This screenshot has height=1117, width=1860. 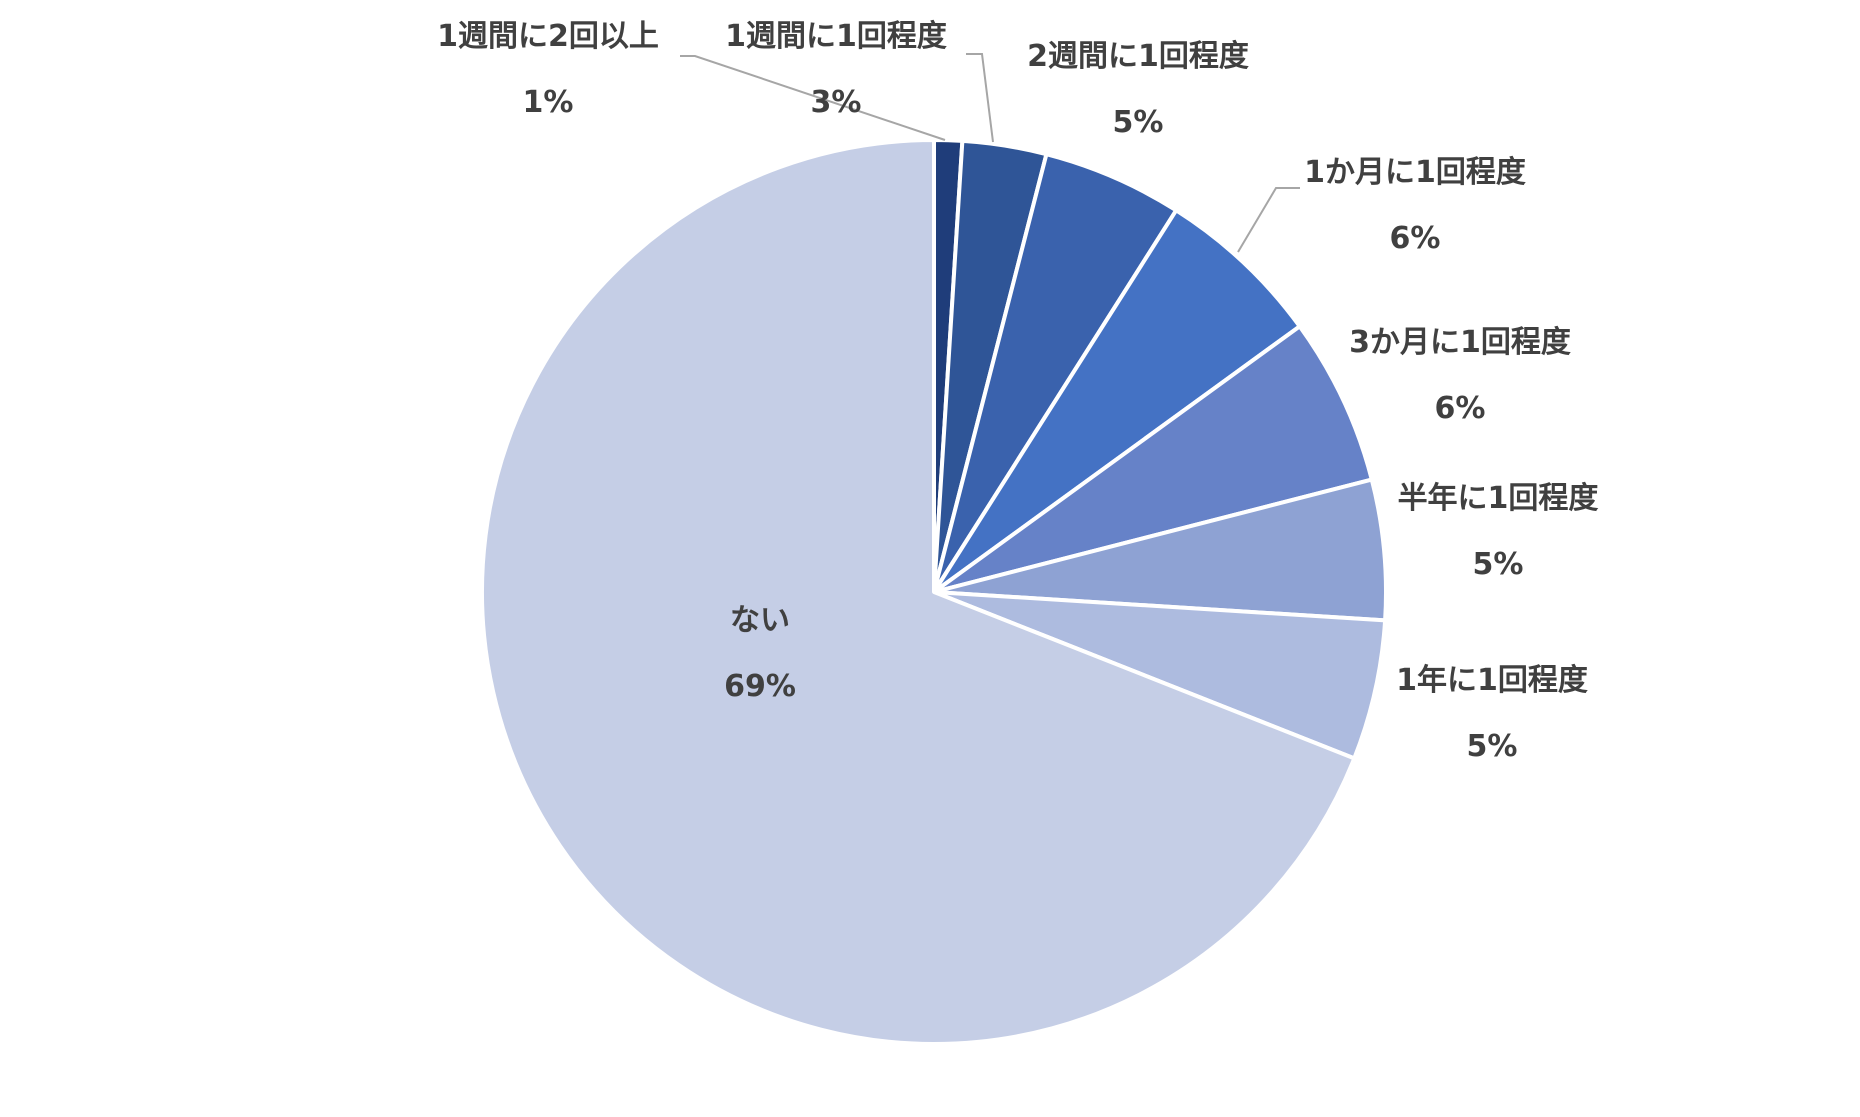 I want to click on leader-lines, so click(x=990, y=153).